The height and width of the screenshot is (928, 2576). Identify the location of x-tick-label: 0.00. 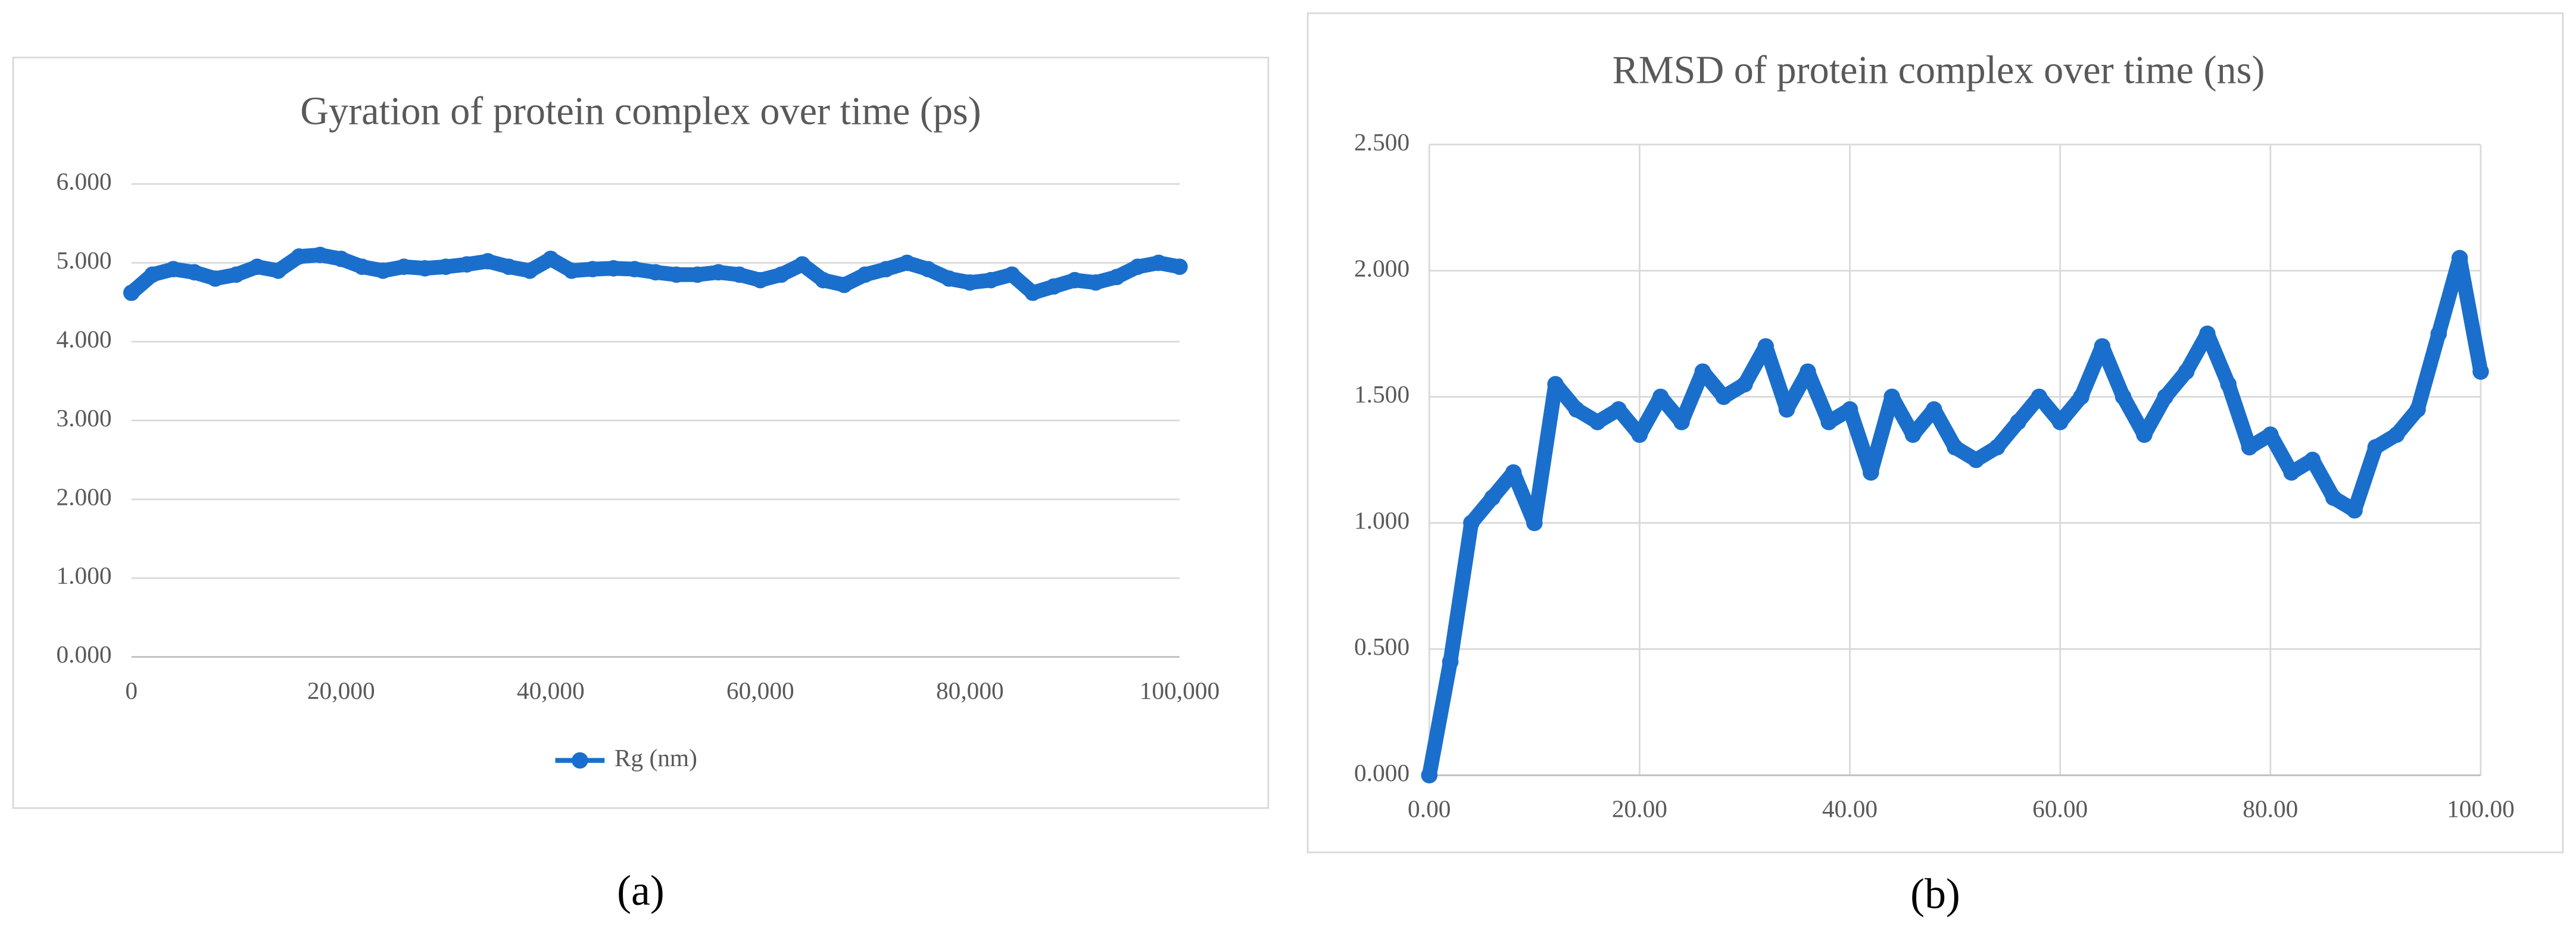
(1430, 809).